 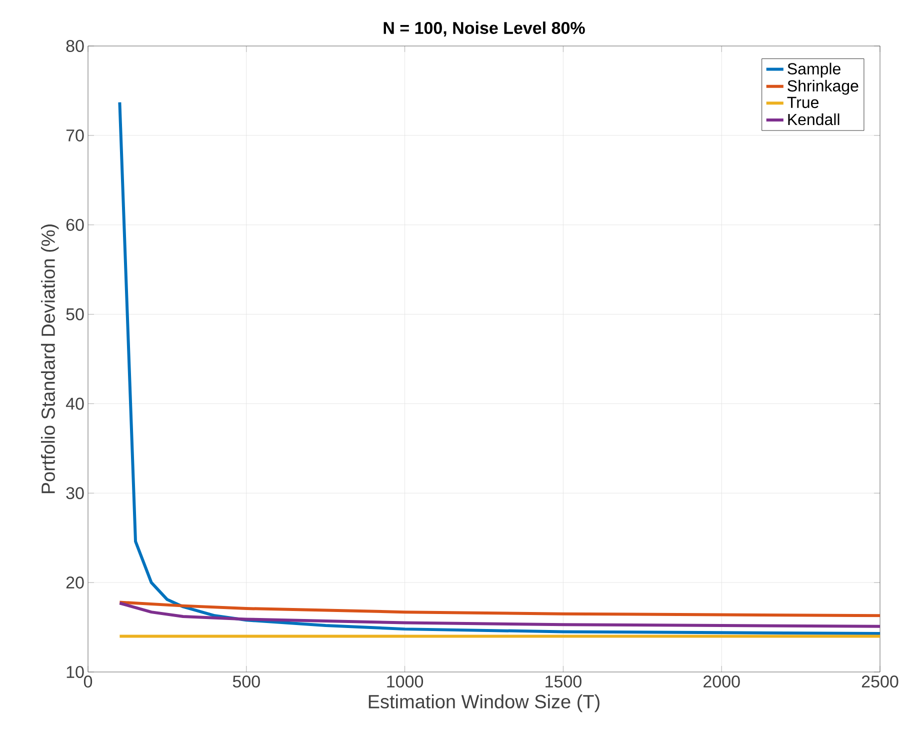 I want to click on legend-label: Shrinkage, so click(x=823, y=87).